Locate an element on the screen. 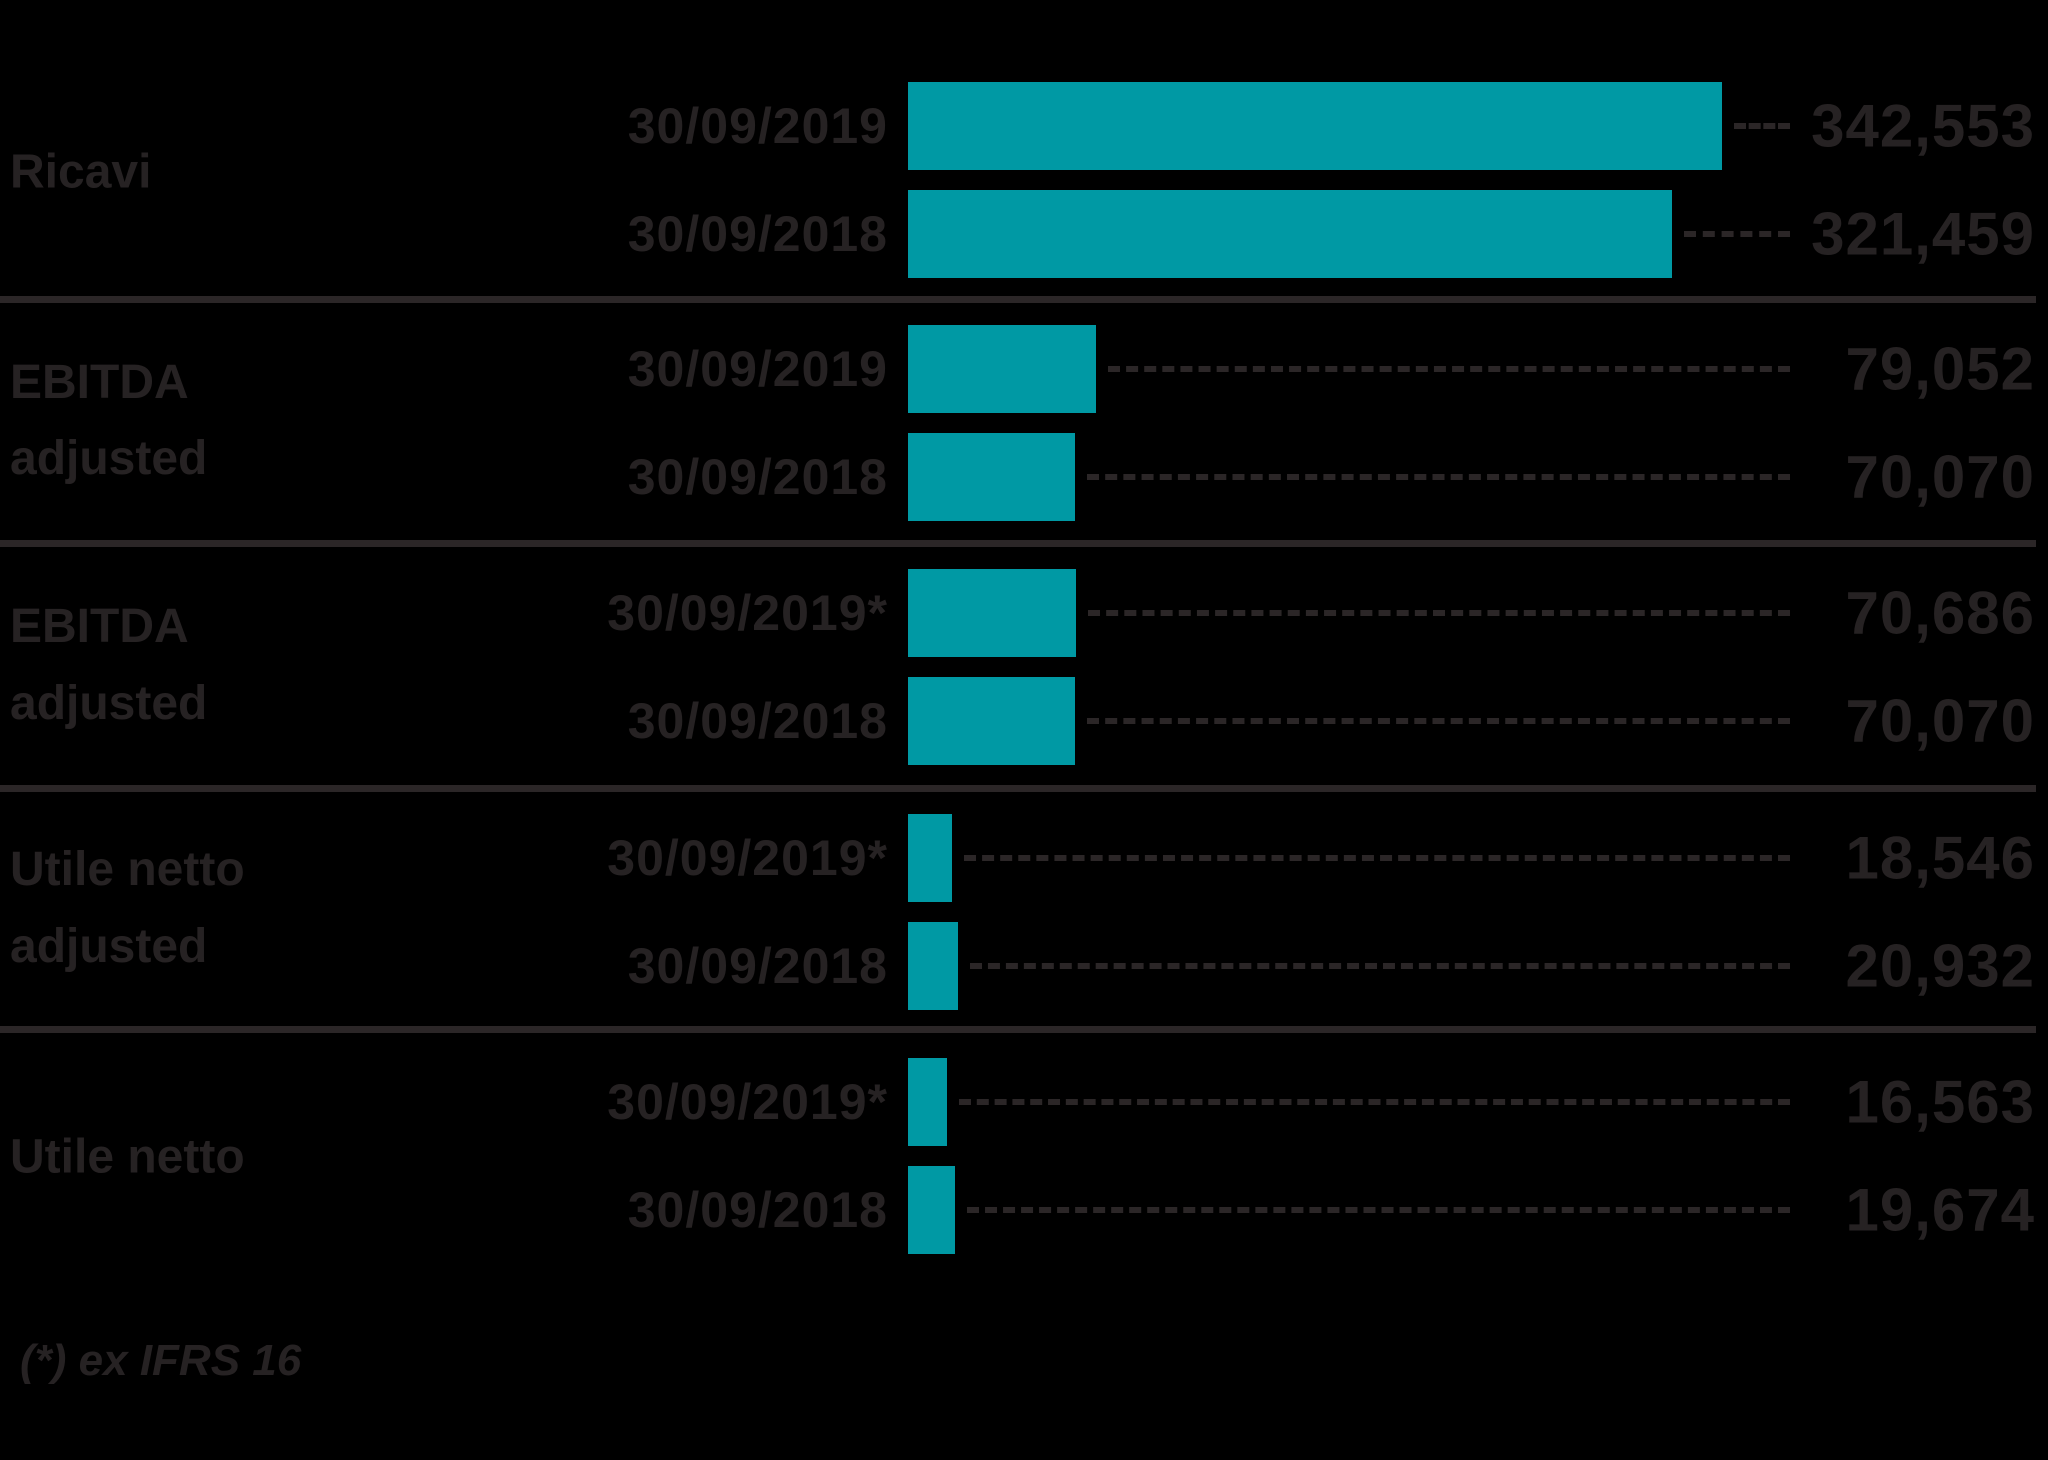  bar-row: 30/09/2019* 18,546 is located at coordinates (1024, 858).